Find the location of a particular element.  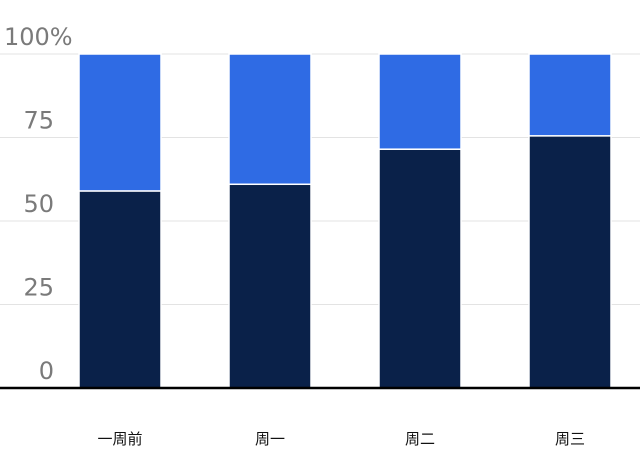

y-tick-label: 100% is located at coordinates (38, 37).